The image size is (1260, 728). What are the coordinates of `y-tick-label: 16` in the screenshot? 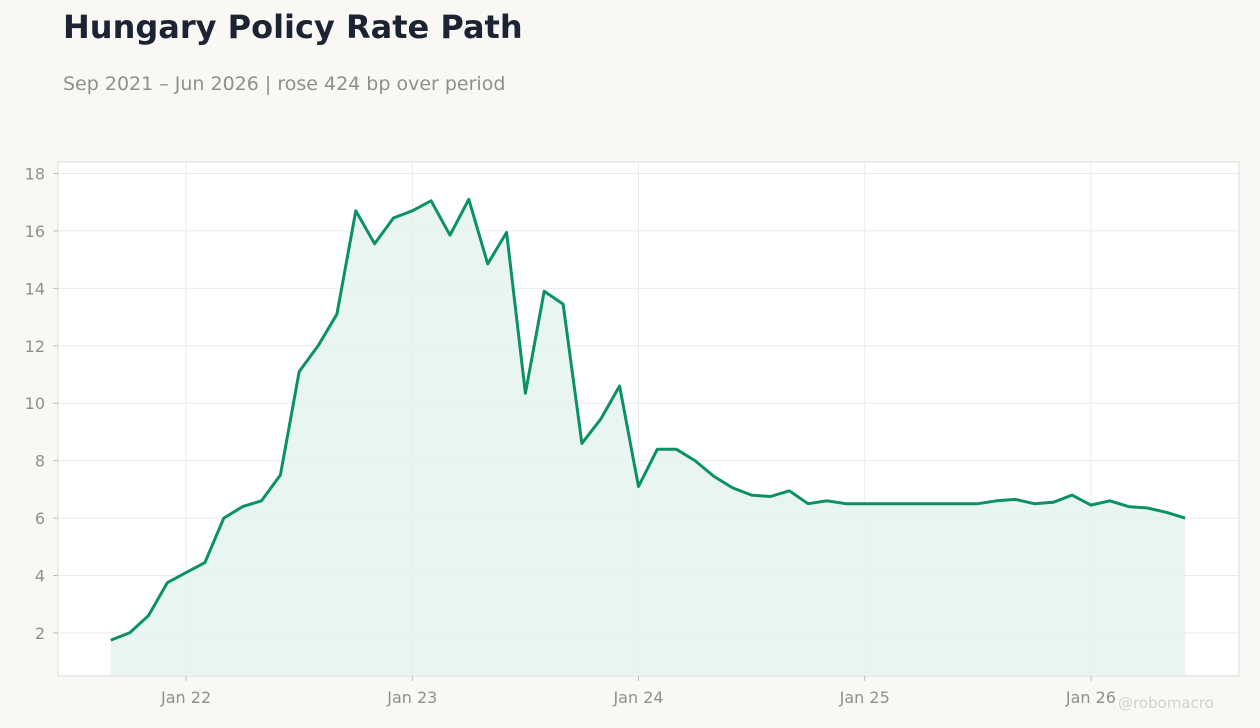 It's located at (35, 231).